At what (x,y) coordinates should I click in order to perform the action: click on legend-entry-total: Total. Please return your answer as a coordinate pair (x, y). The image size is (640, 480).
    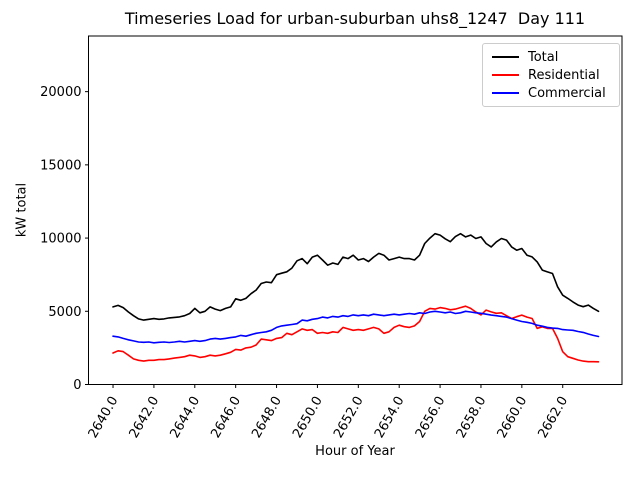
    Looking at the image, I should click on (551, 57).